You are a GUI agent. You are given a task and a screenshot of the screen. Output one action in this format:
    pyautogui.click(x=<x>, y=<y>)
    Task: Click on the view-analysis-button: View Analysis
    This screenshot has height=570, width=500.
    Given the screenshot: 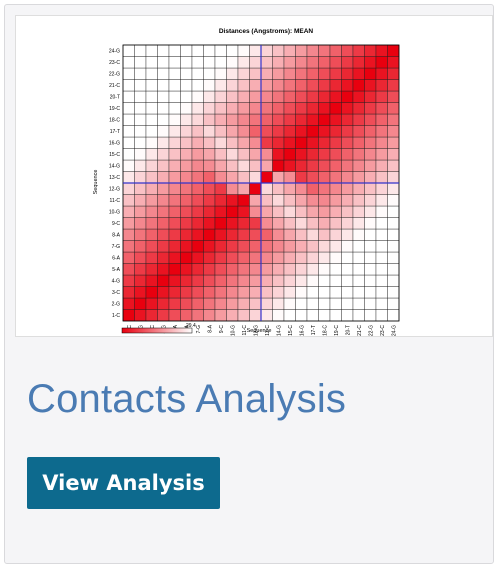 What is the action you would take?
    pyautogui.click(x=123, y=483)
    